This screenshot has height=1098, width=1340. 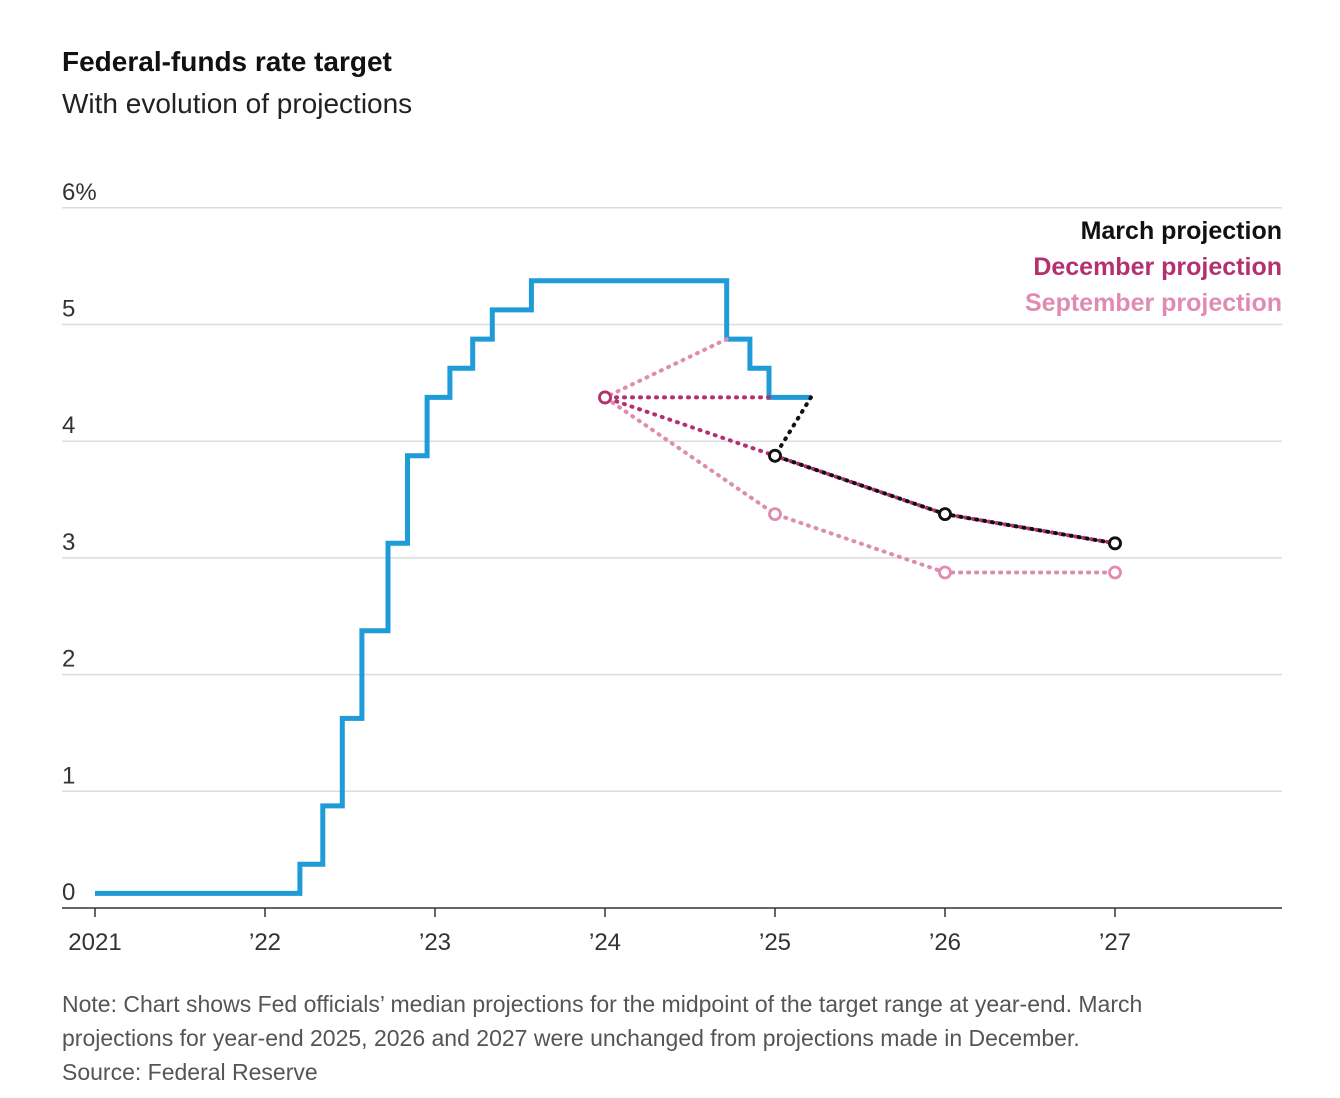 What do you see at coordinates (190, 1072) in the screenshot?
I see `source-line: Source: Federal Reserve` at bounding box center [190, 1072].